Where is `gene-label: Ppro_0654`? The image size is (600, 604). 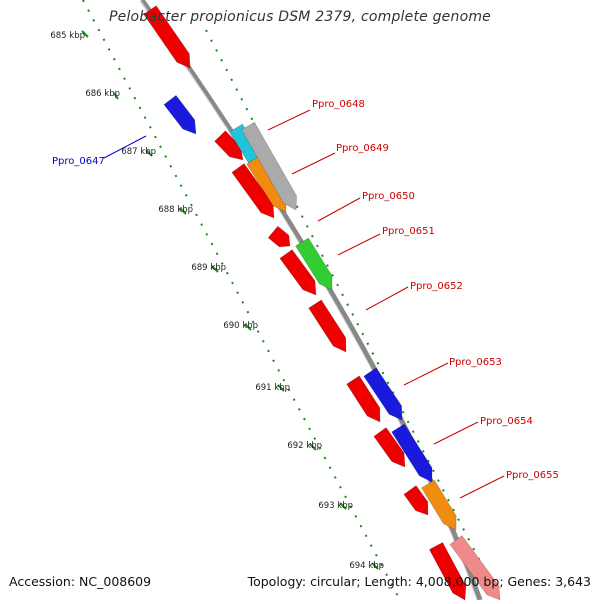
gene-label: Ppro_0654 is located at coordinates (506, 421).